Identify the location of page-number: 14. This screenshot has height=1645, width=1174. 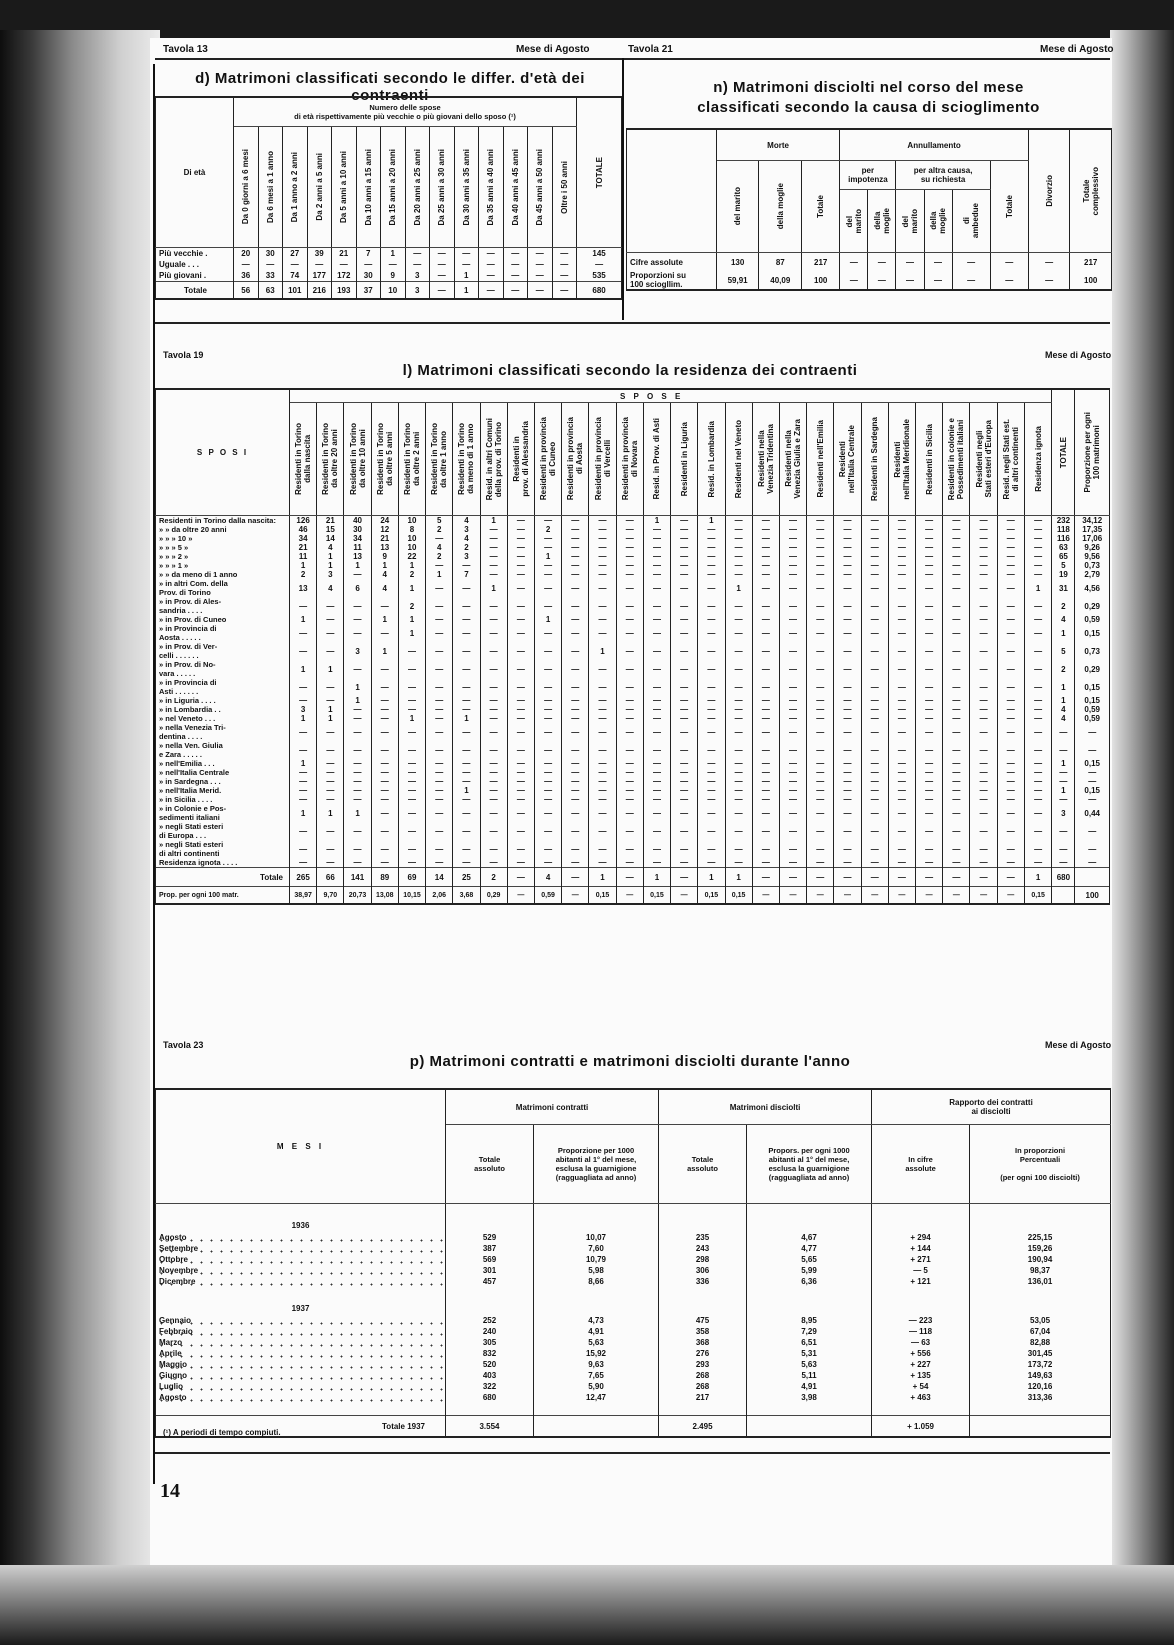
(170, 1491).